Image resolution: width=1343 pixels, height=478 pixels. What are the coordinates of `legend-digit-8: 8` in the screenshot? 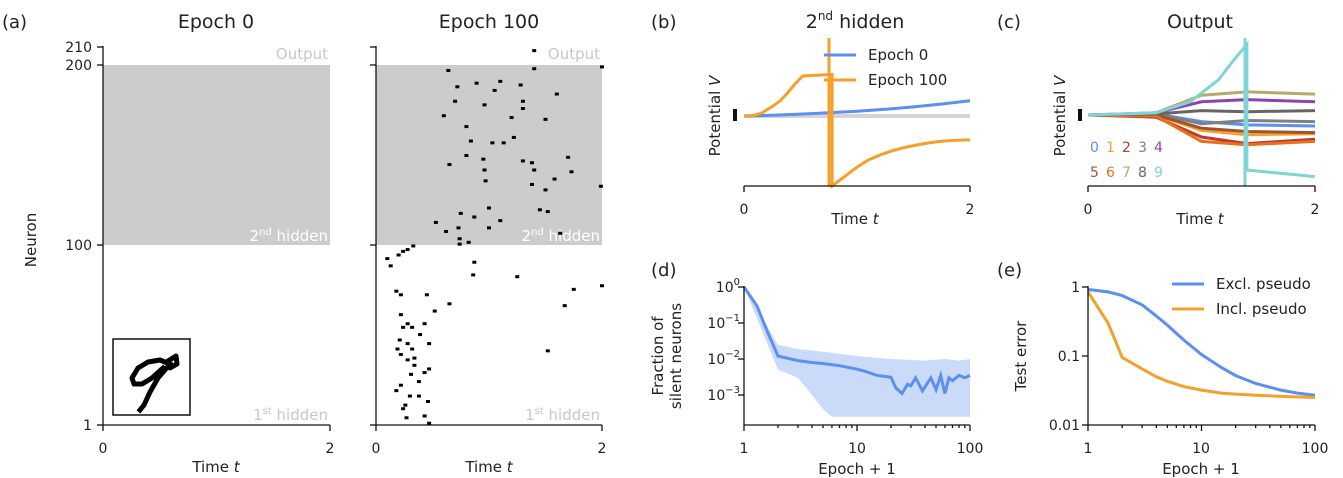 It's located at (1142, 173).